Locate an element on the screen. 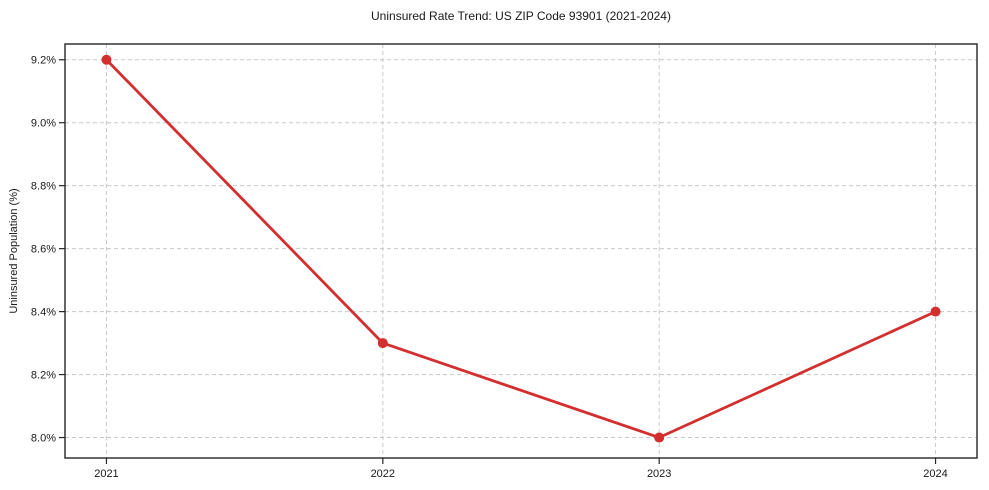 Image resolution: width=989 pixels, height=490 pixels. y-tick-label: 9.2% is located at coordinates (43, 61).